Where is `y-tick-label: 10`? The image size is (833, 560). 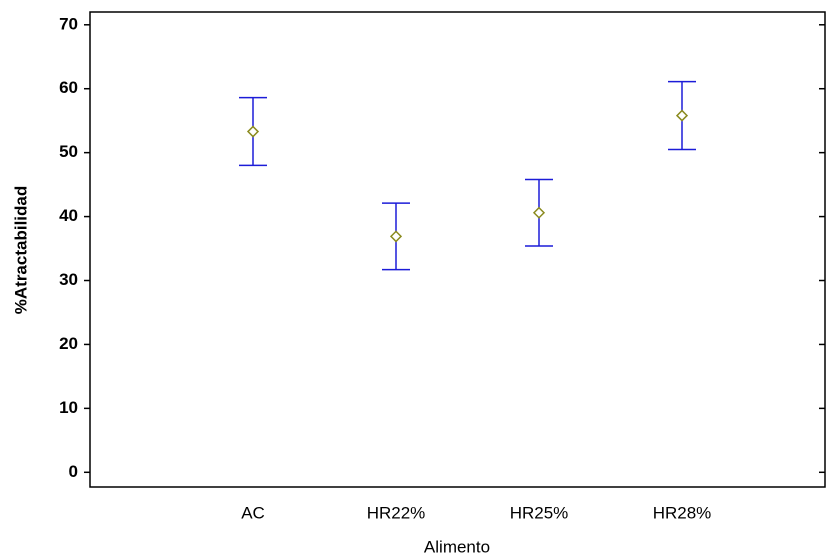
y-tick-label: 10 is located at coordinates (68, 407).